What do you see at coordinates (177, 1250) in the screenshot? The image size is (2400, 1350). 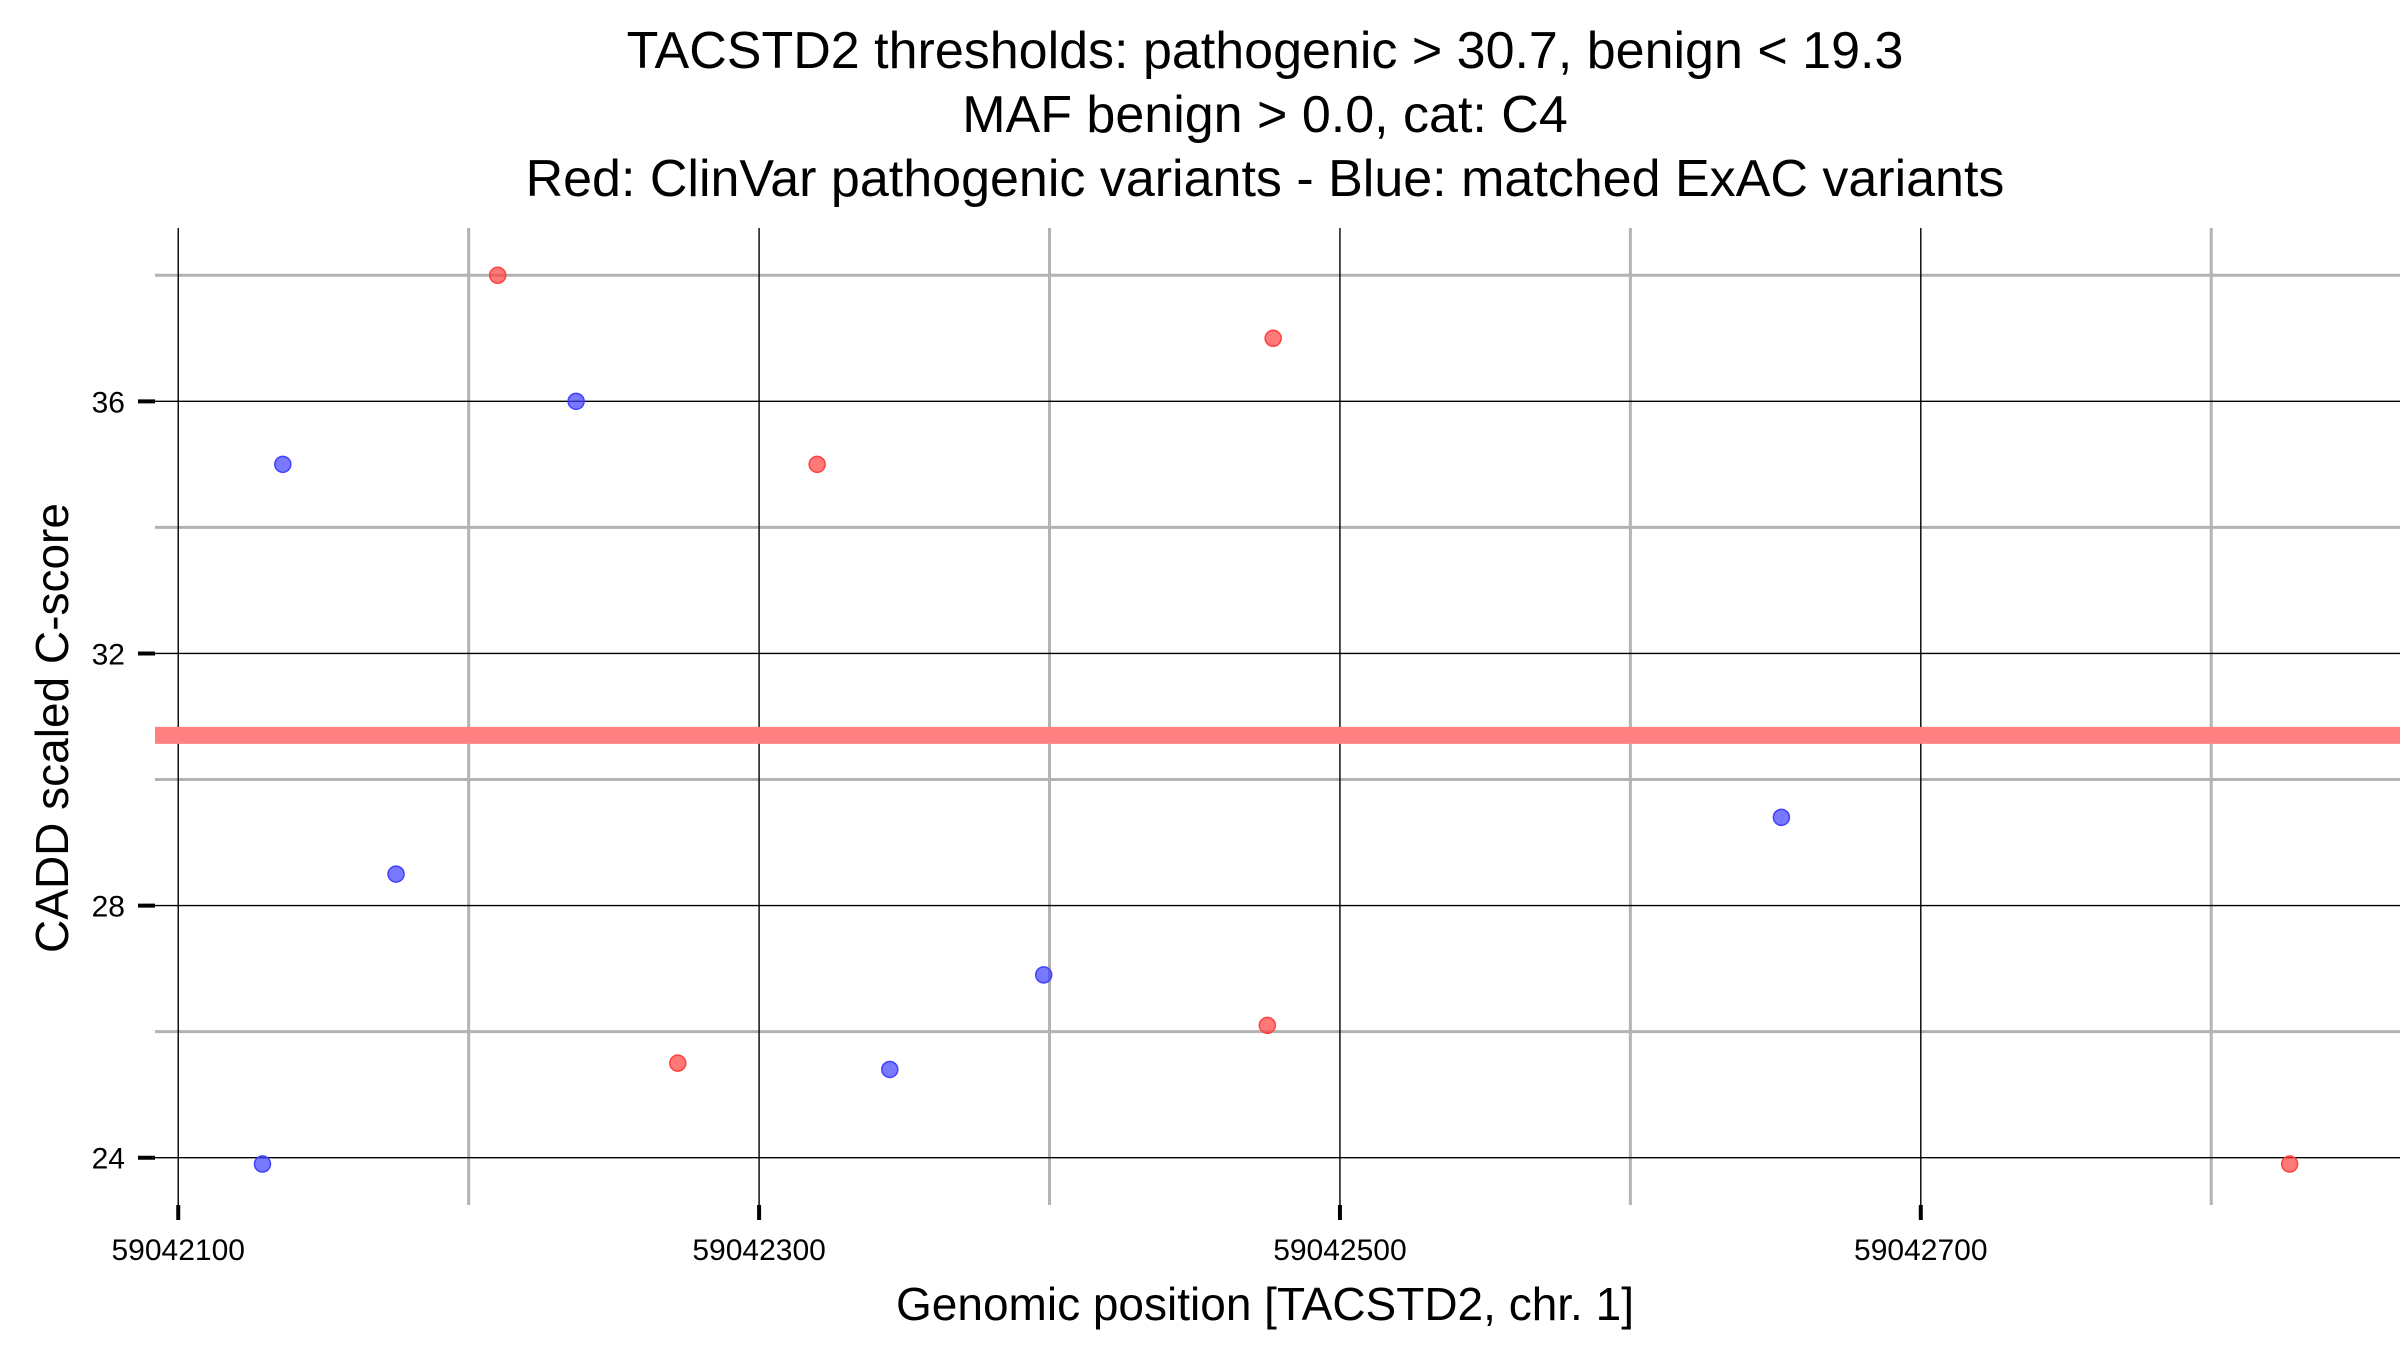 I see `x-tick-label: 59042100` at bounding box center [177, 1250].